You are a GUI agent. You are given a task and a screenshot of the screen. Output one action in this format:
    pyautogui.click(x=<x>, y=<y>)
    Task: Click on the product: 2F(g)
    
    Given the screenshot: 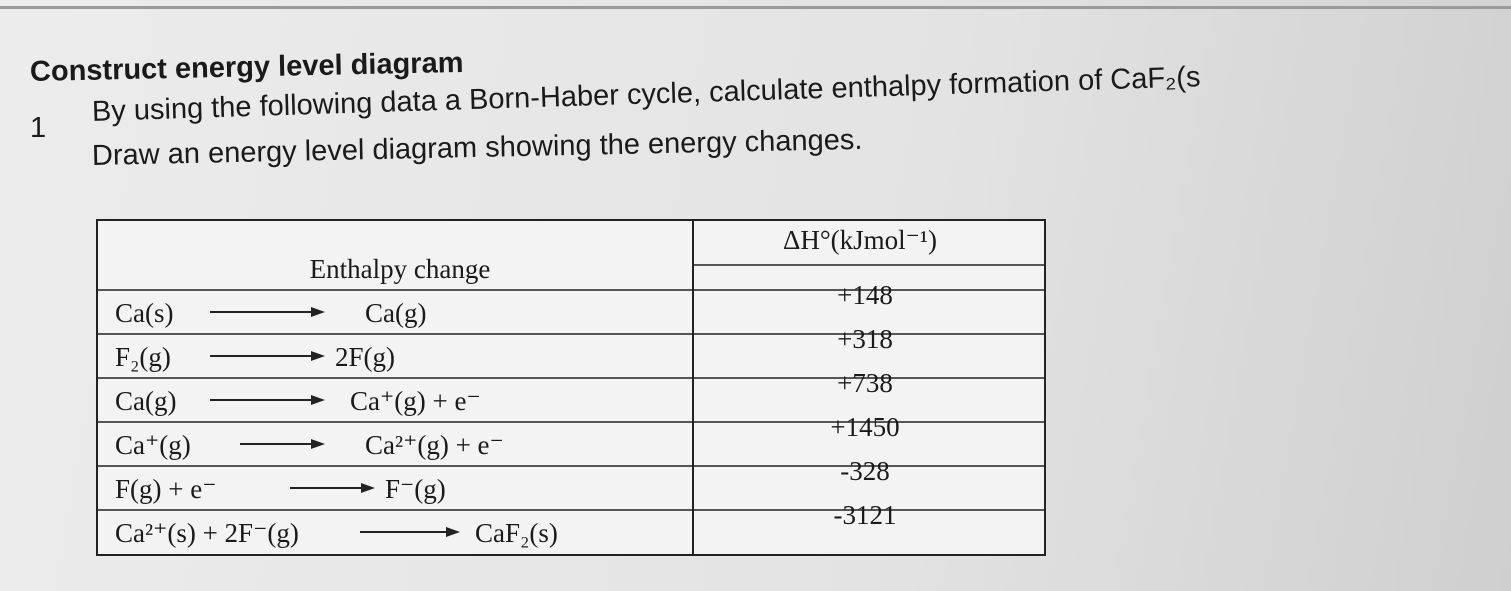 What is the action you would take?
    pyautogui.click(x=365, y=357)
    